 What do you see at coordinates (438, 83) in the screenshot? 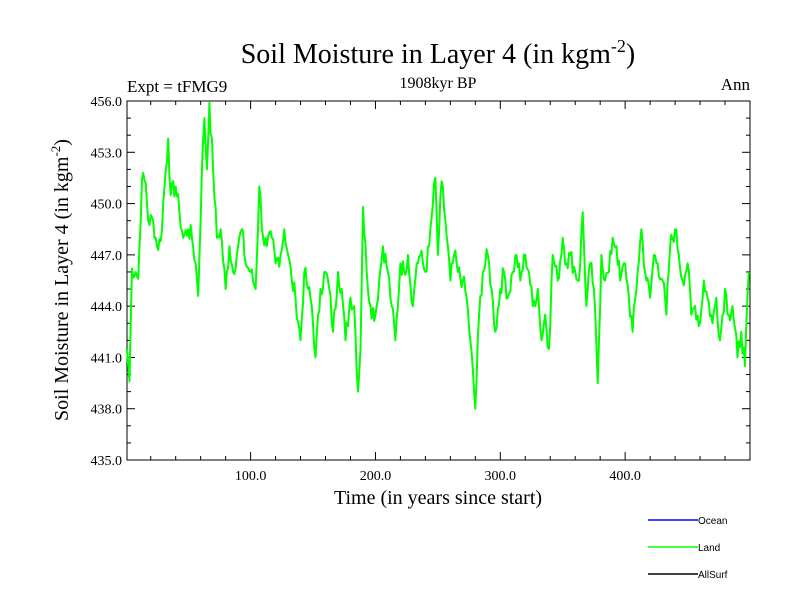
I see `chart-subtitle: 1908kyr BP` at bounding box center [438, 83].